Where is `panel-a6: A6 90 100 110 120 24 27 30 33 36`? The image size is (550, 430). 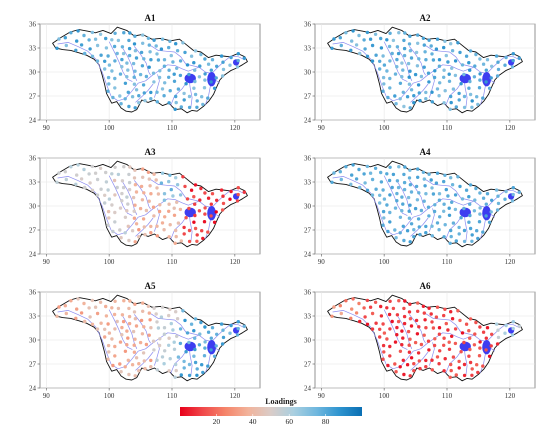 panel-a6: A6 90 100 110 120 24 27 30 33 36 is located at coordinates (420, 340).